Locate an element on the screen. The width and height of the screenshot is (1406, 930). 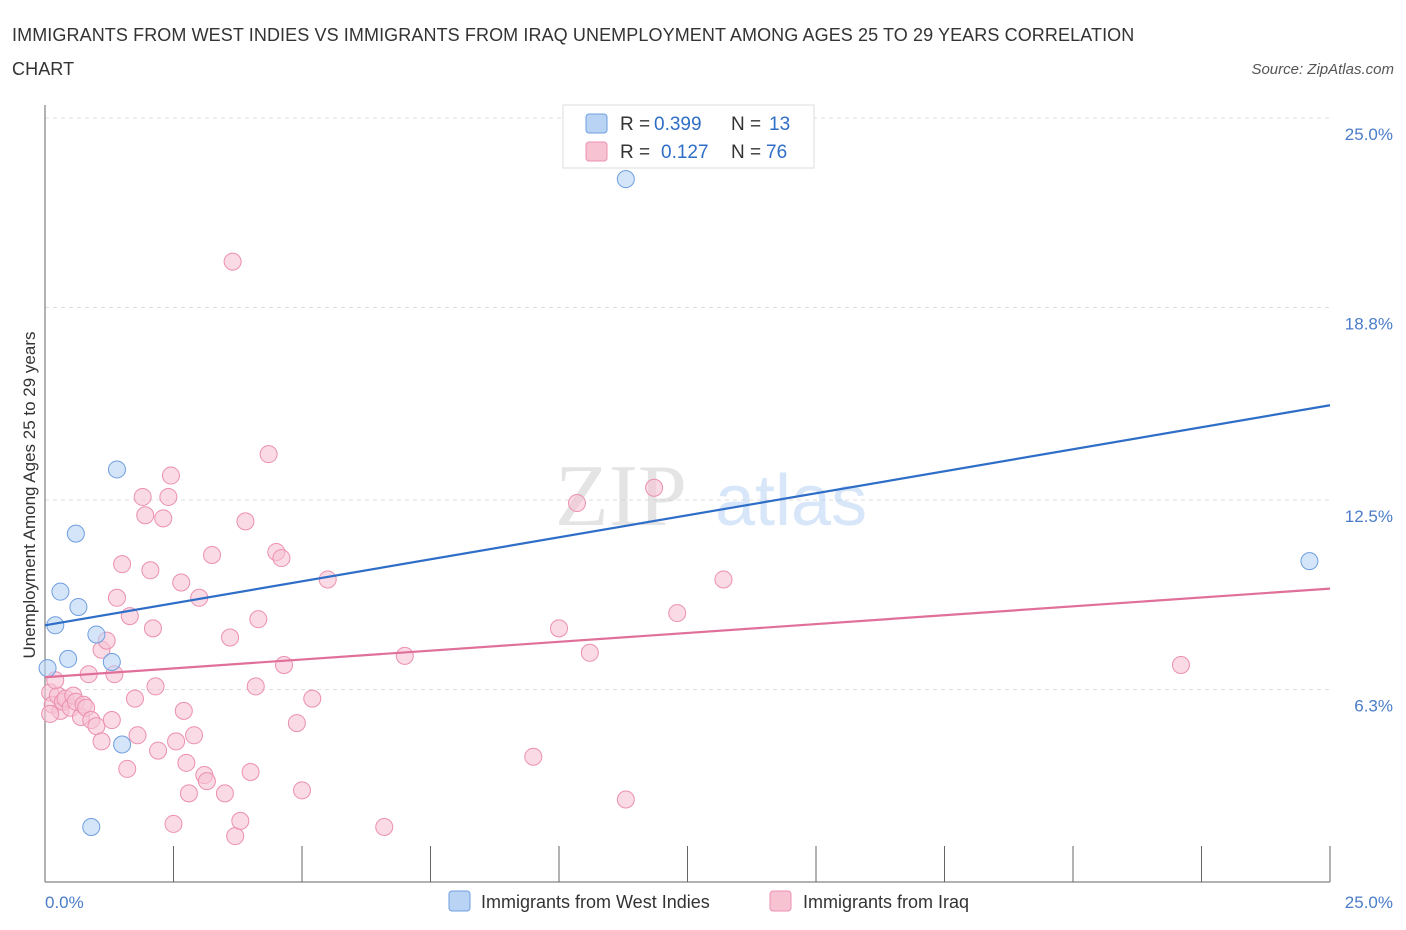
legend-n-label-pink: N = is located at coordinates (746, 152).